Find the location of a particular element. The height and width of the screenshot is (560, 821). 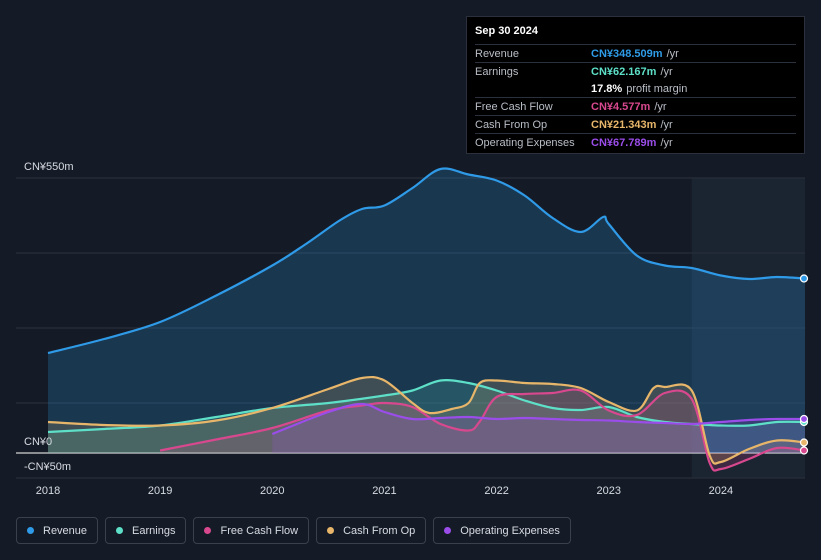

operating-expenses-area is located at coordinates (539, 428).